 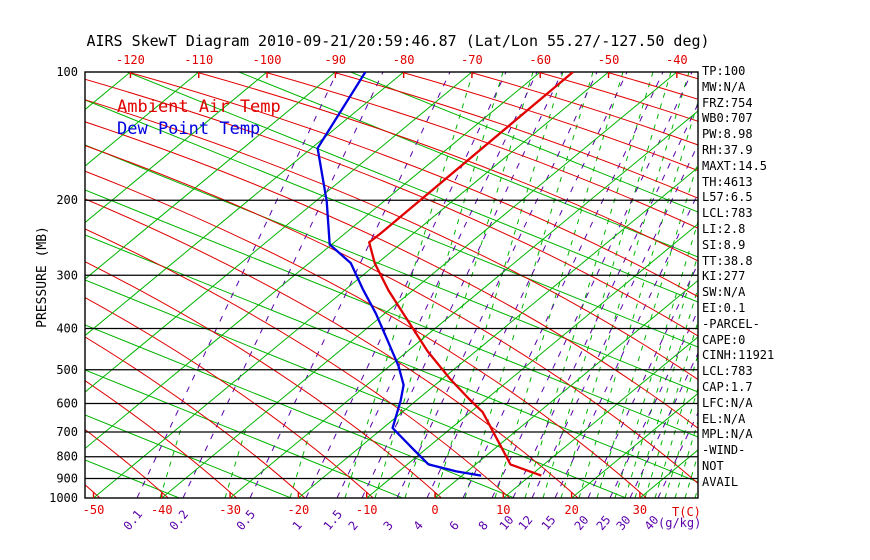 I want to click on parameter-item: TH:4613, so click(x=727, y=181).